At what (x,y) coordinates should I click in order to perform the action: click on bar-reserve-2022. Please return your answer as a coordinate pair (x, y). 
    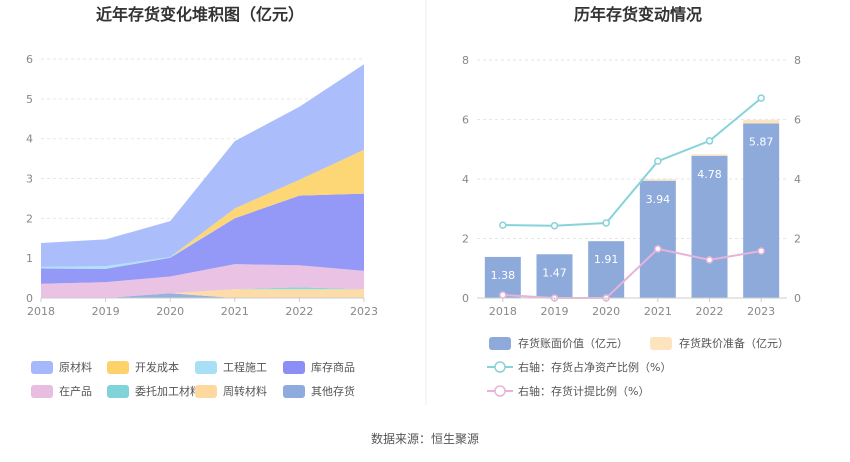
    Looking at the image, I should click on (709, 155).